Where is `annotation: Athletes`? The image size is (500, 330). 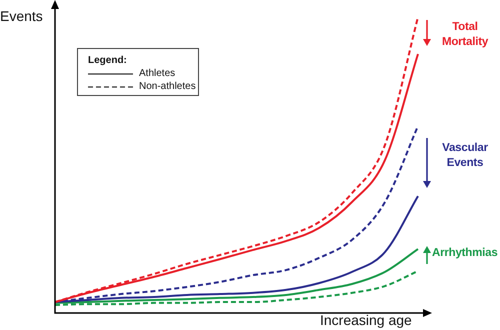 annotation: Athletes is located at coordinates (157, 73).